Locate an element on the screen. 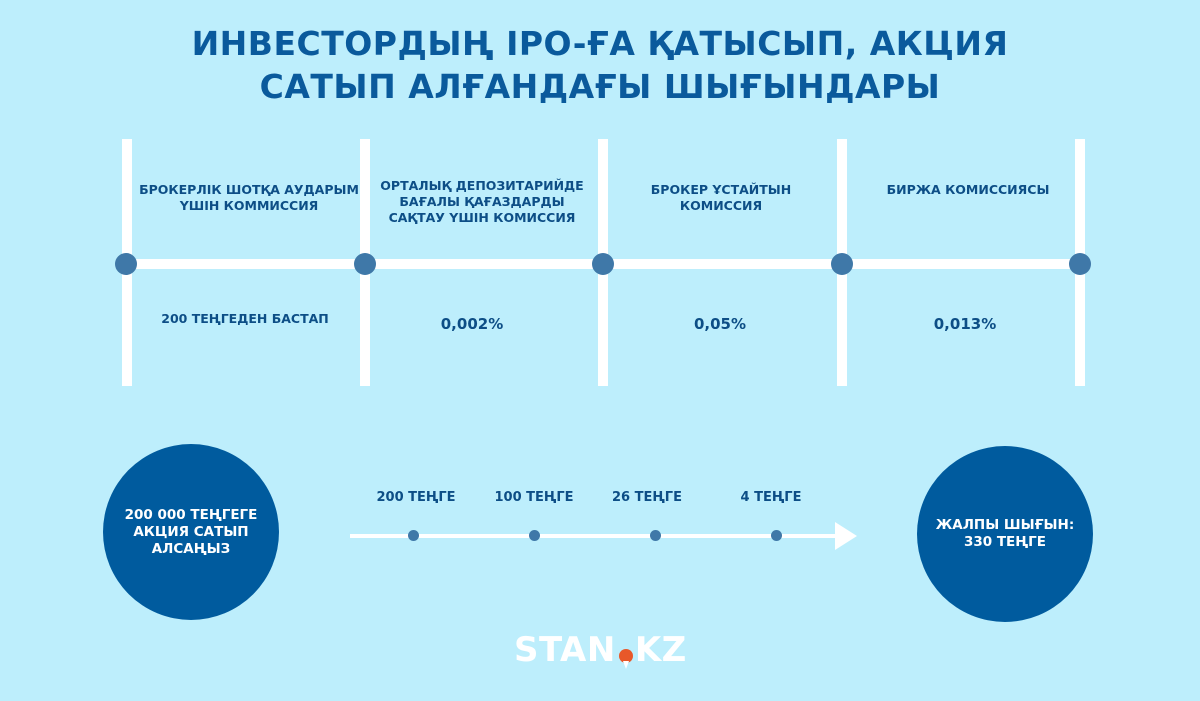 This screenshot has width=1200, height=701. commission-label-broker: БРОКЕР ҰСТАЙТЫН КОМИССИЯ is located at coordinates (721, 197).